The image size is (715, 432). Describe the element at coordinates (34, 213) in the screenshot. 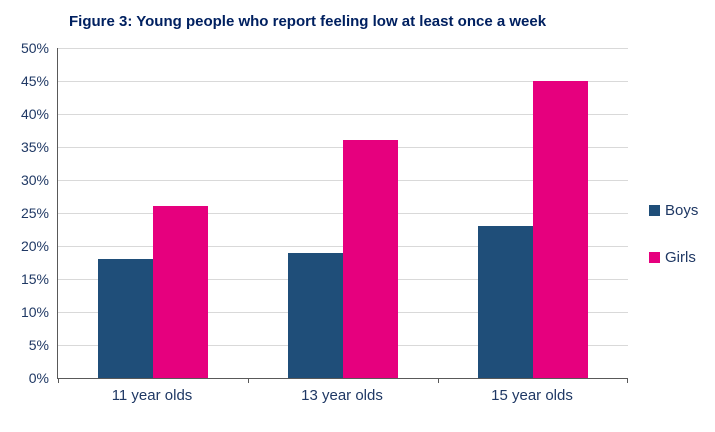

I see `y-axis-label: 25%` at that location.